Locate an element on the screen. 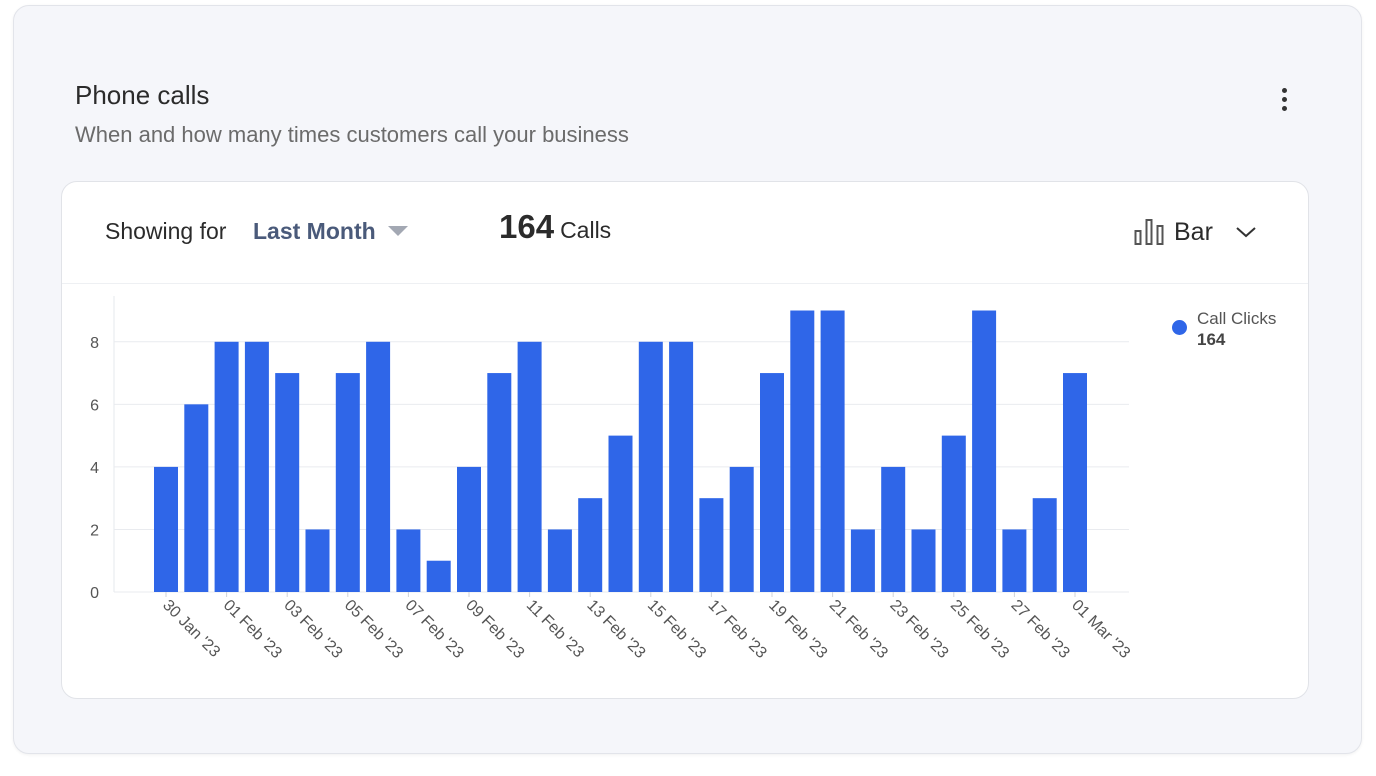 This screenshot has height=776, width=1376. x-tick-label: 25 Feb '23 is located at coordinates (979, 629).